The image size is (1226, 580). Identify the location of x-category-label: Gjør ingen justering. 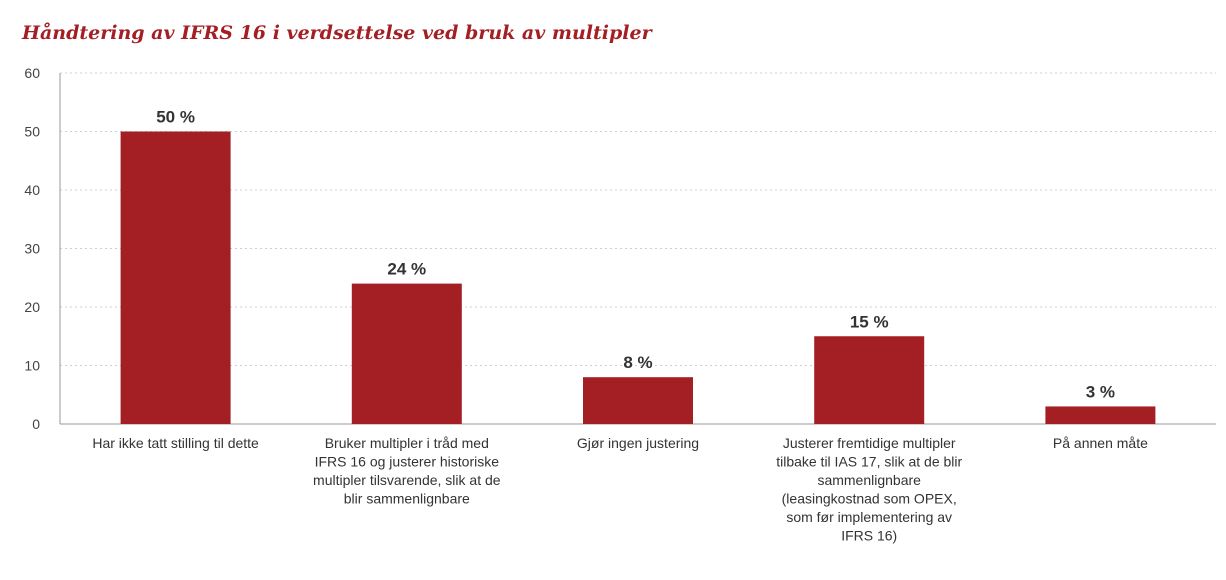
(638, 443).